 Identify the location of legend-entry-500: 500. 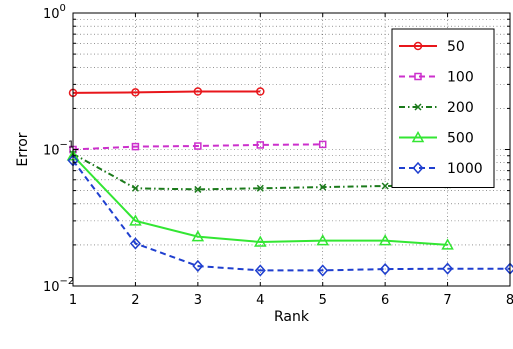
(436, 139).